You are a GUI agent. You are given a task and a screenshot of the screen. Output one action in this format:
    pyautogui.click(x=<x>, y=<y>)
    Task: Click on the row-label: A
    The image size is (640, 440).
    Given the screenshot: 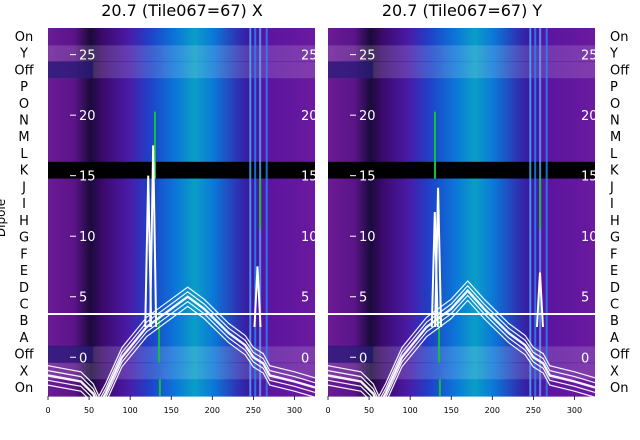 What is the action you would take?
    pyautogui.click(x=24, y=338)
    